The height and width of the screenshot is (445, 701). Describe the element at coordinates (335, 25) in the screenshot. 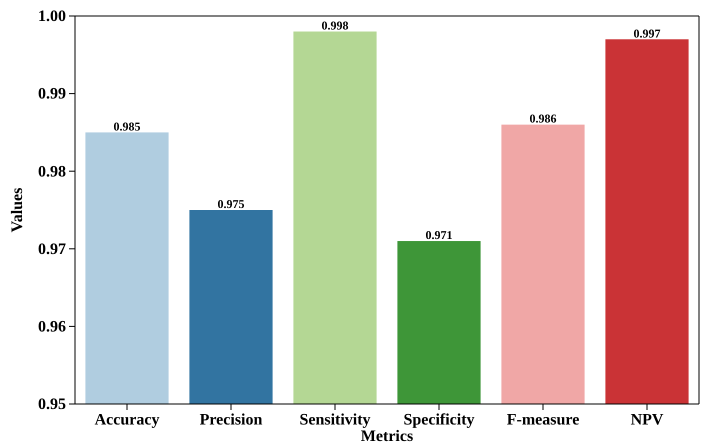

I see `data-label: 0.998` at that location.